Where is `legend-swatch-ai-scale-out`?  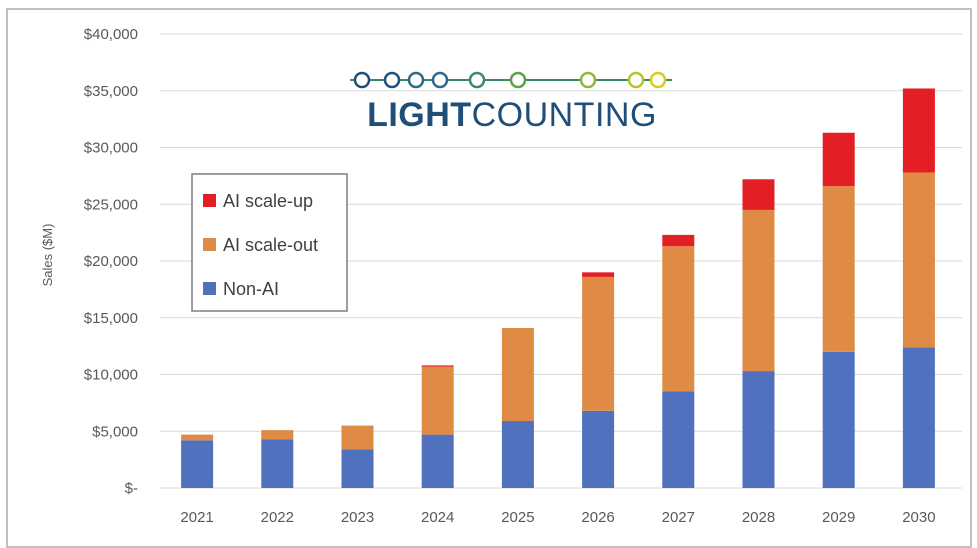 legend-swatch-ai-scale-out is located at coordinates (209, 244).